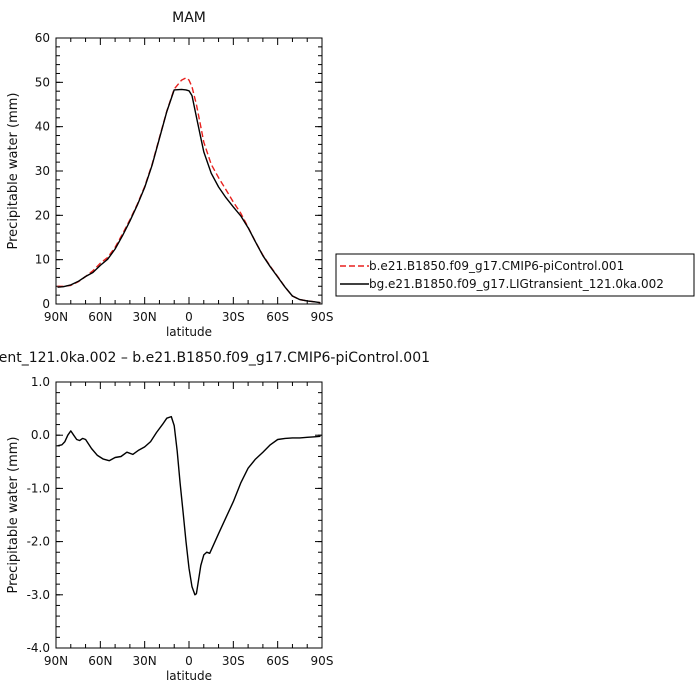  What do you see at coordinates (42, 171) in the screenshot?
I see `y-tick-label: 30` at bounding box center [42, 171].